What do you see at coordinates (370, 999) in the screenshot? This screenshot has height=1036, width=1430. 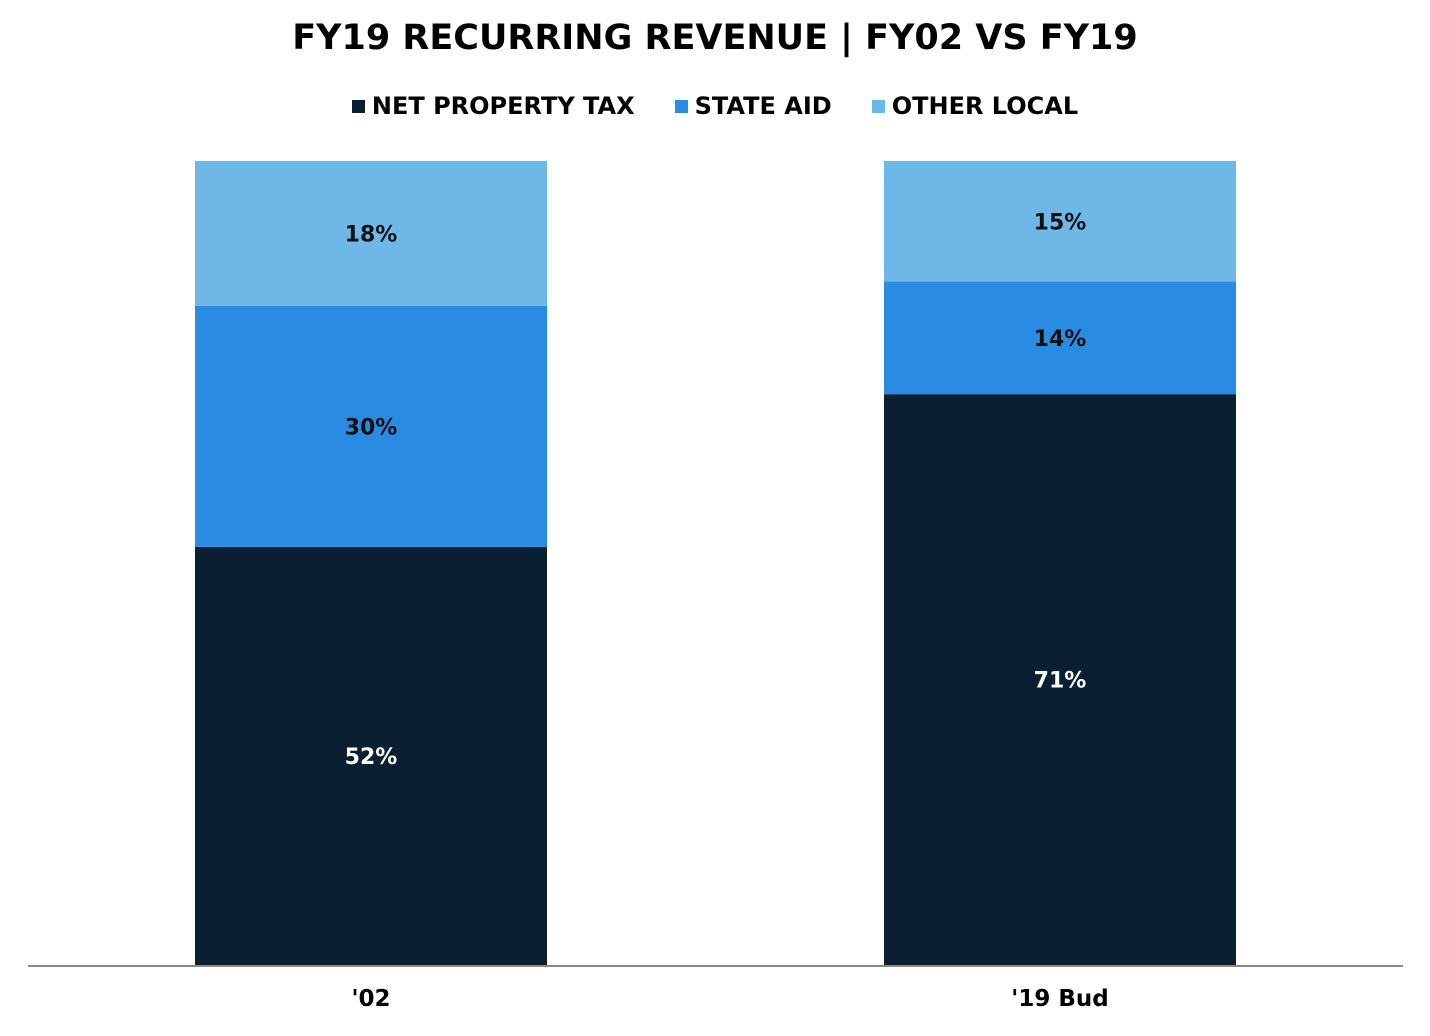 I see `x-tick-label-0: '02` at bounding box center [370, 999].